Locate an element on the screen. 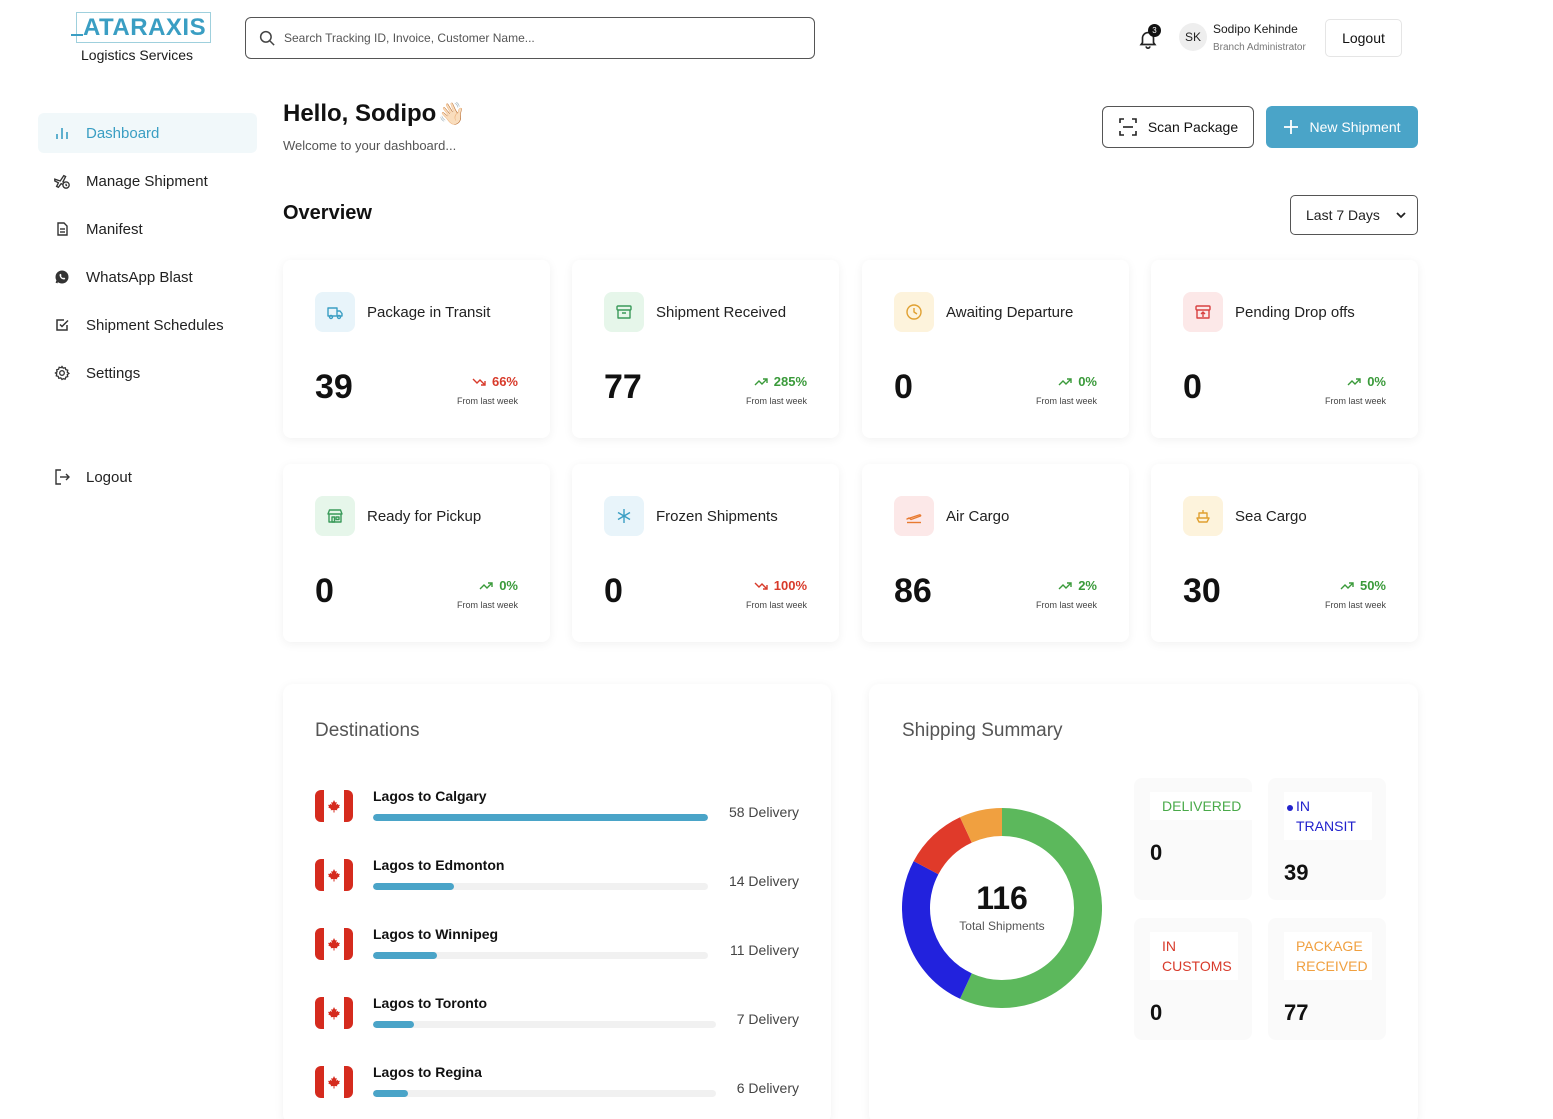 Image resolution: width=1553 pixels, height=1119 pixels. stat-card: Package in Transit 39 66% From last week is located at coordinates (416, 349).